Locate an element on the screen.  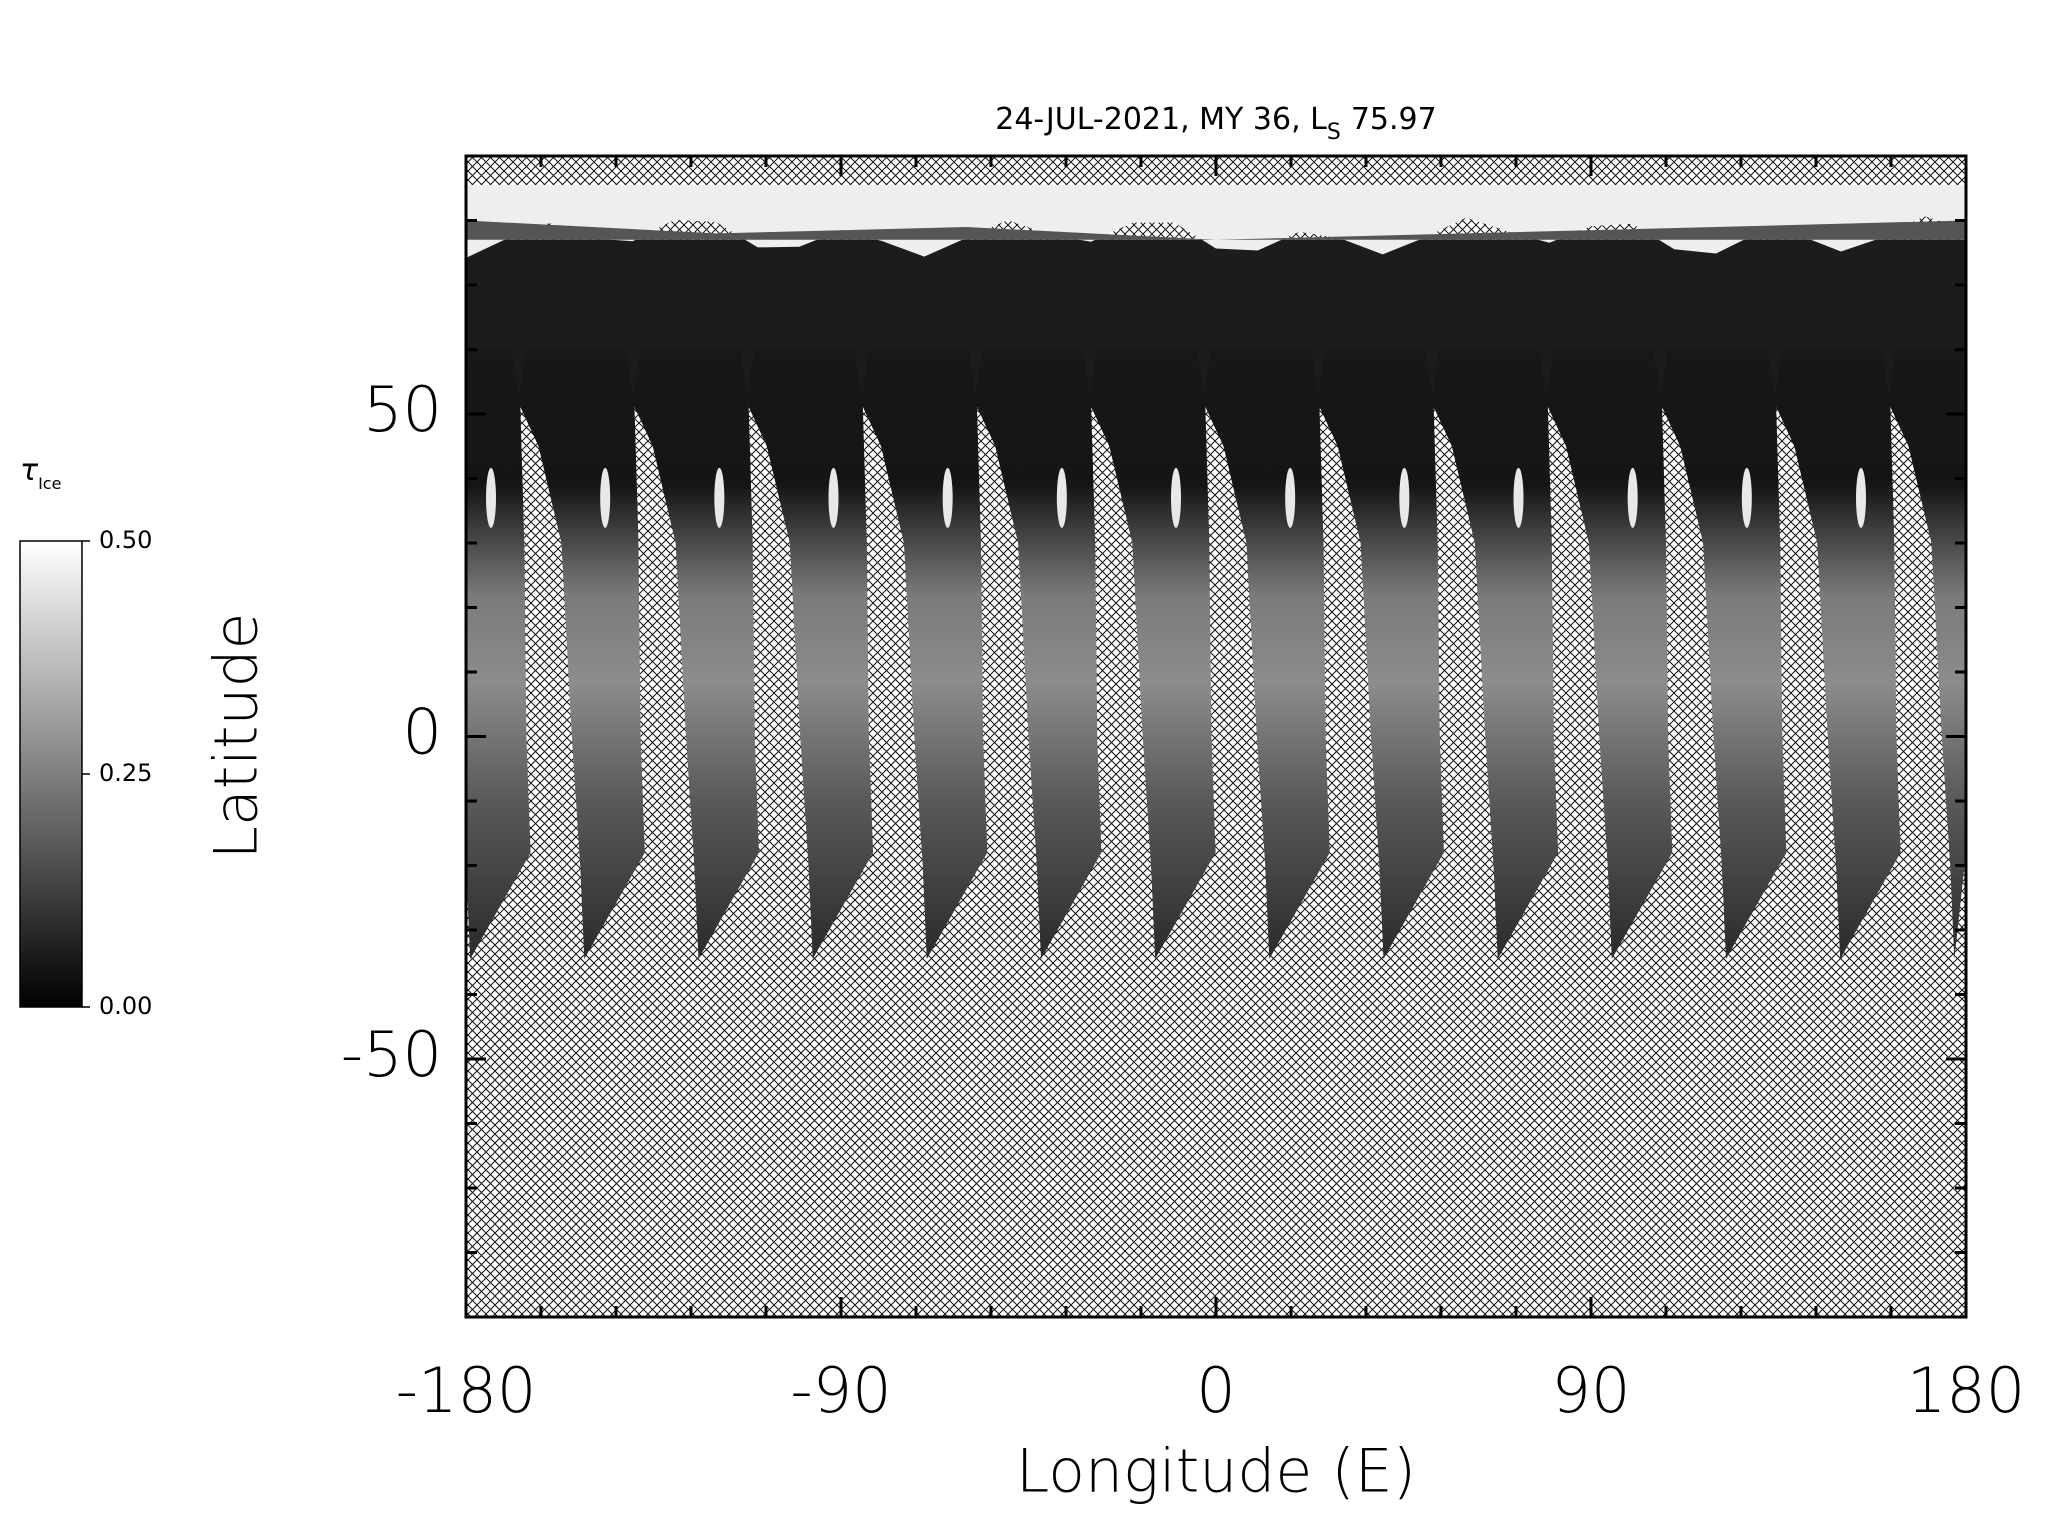
colorbar: 0.00 0.25 0.50 is located at coordinates (85, 773).